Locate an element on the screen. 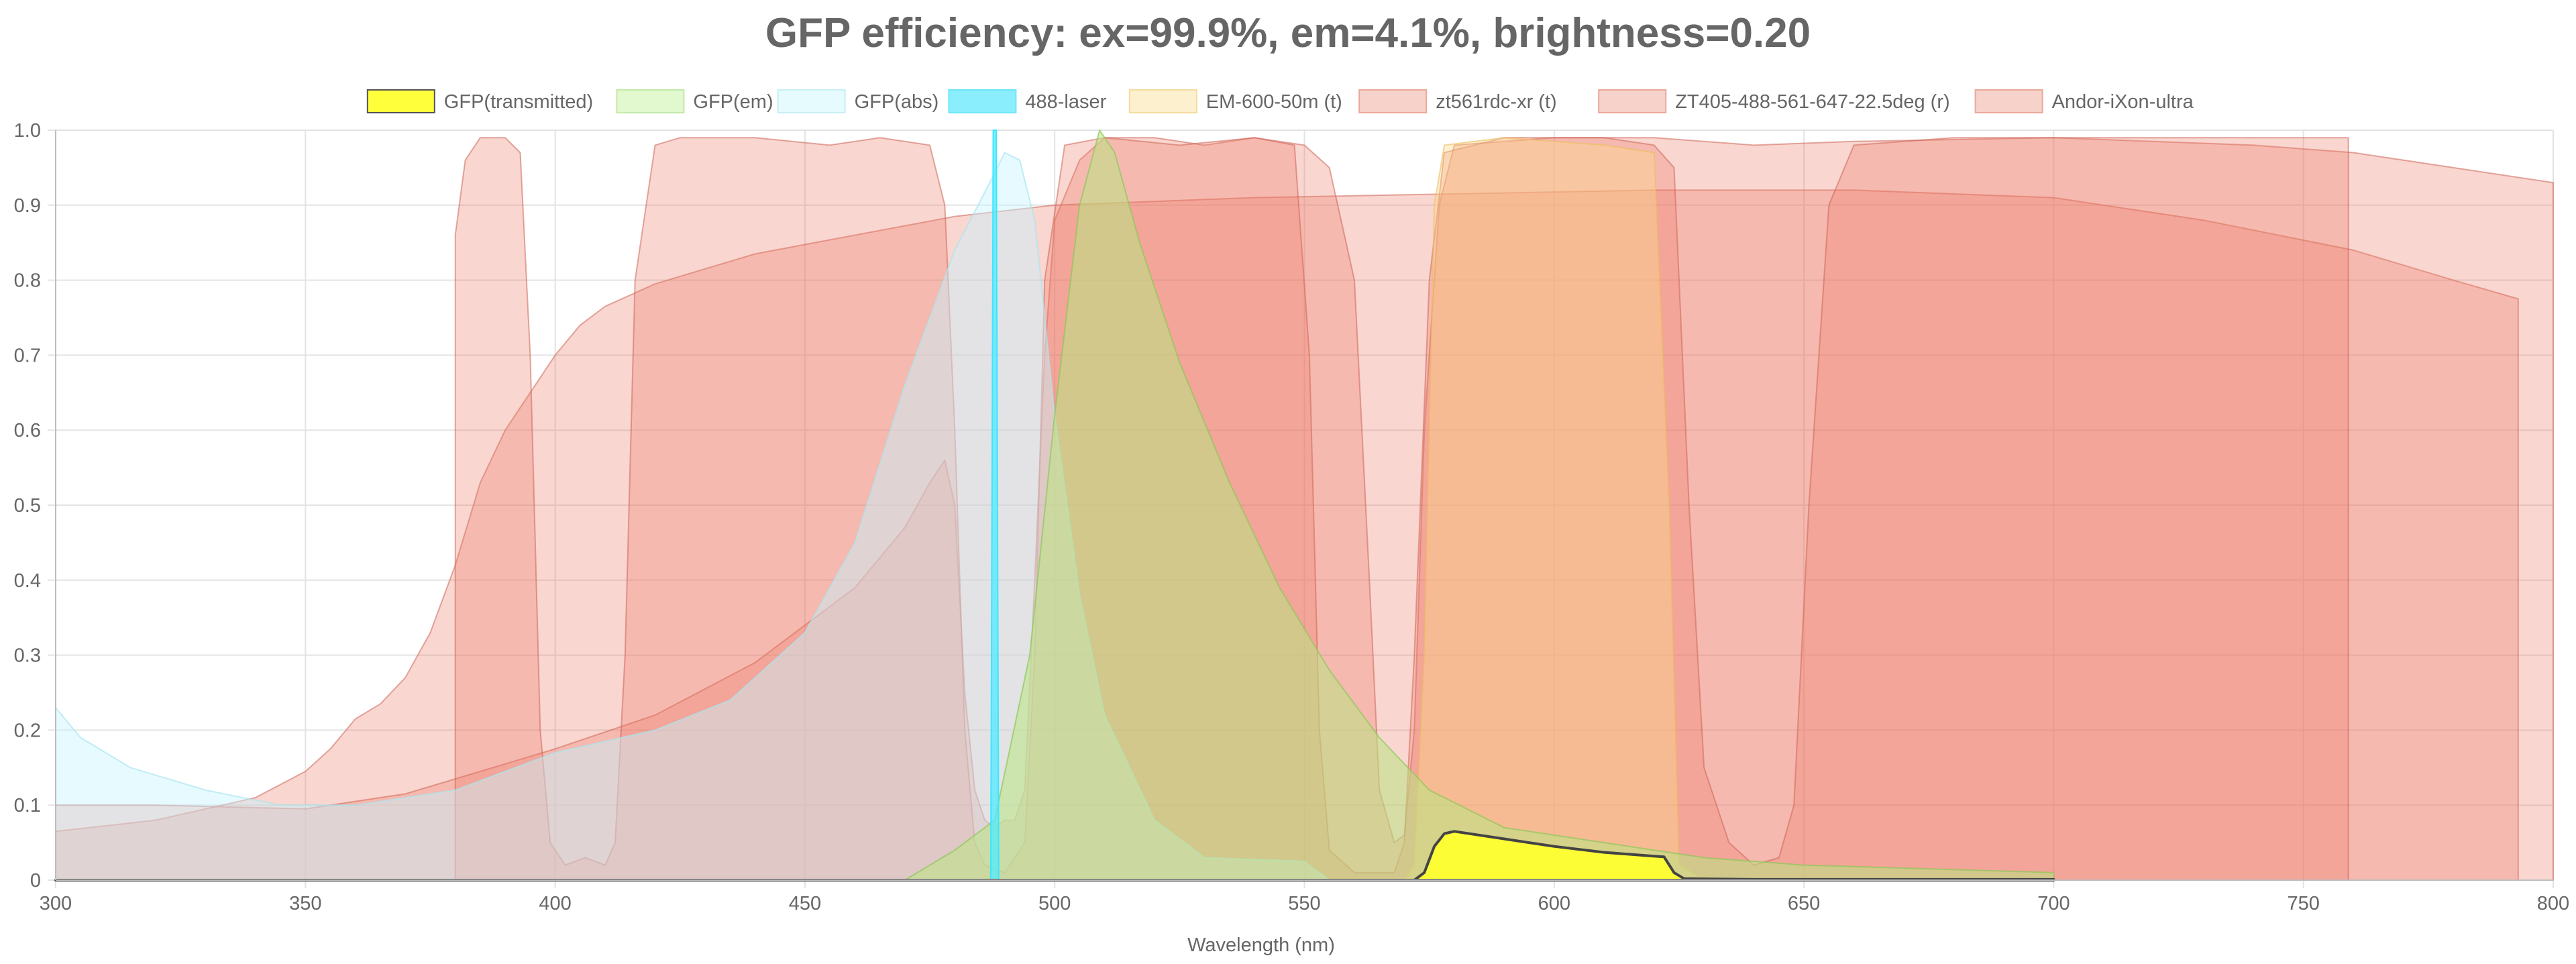  y-tick-label: 0.2 is located at coordinates (27, 731).